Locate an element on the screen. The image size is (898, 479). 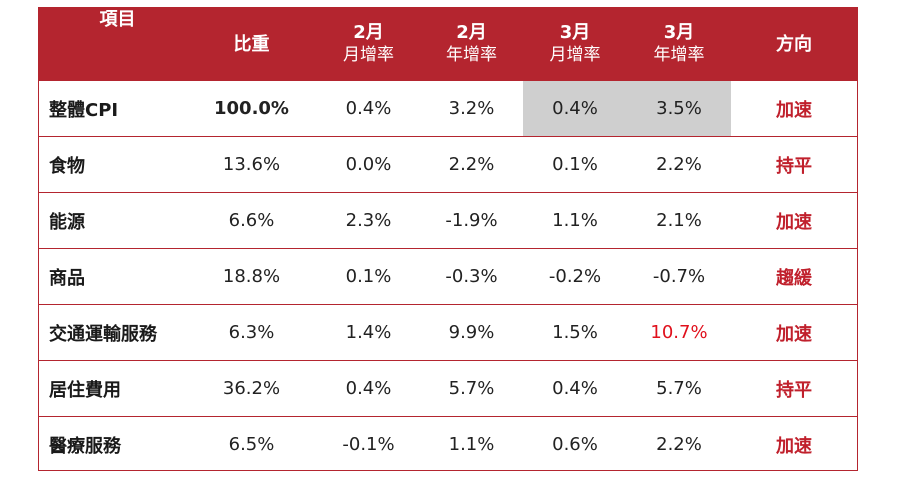
row-feb-yoy: 5.7% is located at coordinates (471, 388).